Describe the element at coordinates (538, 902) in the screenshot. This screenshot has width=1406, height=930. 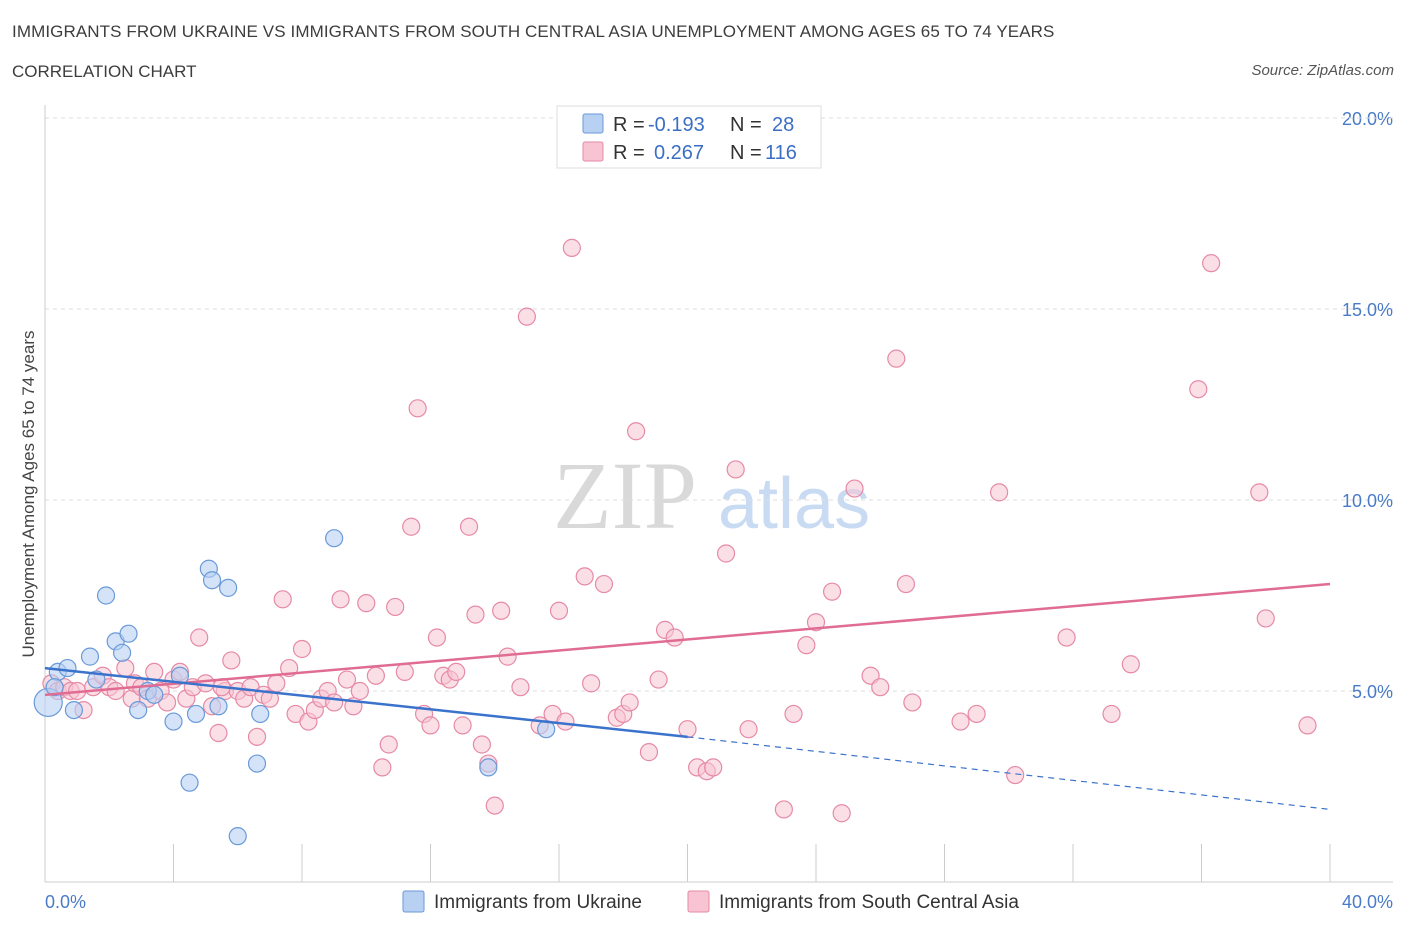
I see `bottom-legend-label-ukraine: Immigrants from Ukraine` at that location.